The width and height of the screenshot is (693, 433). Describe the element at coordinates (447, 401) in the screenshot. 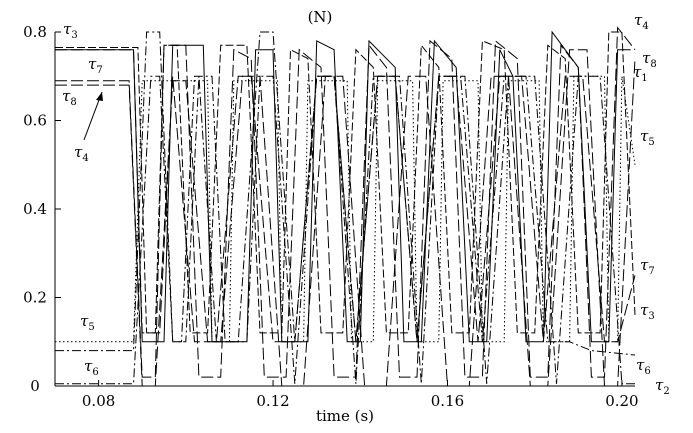

I see `x-tick-label: 0.16` at that location.